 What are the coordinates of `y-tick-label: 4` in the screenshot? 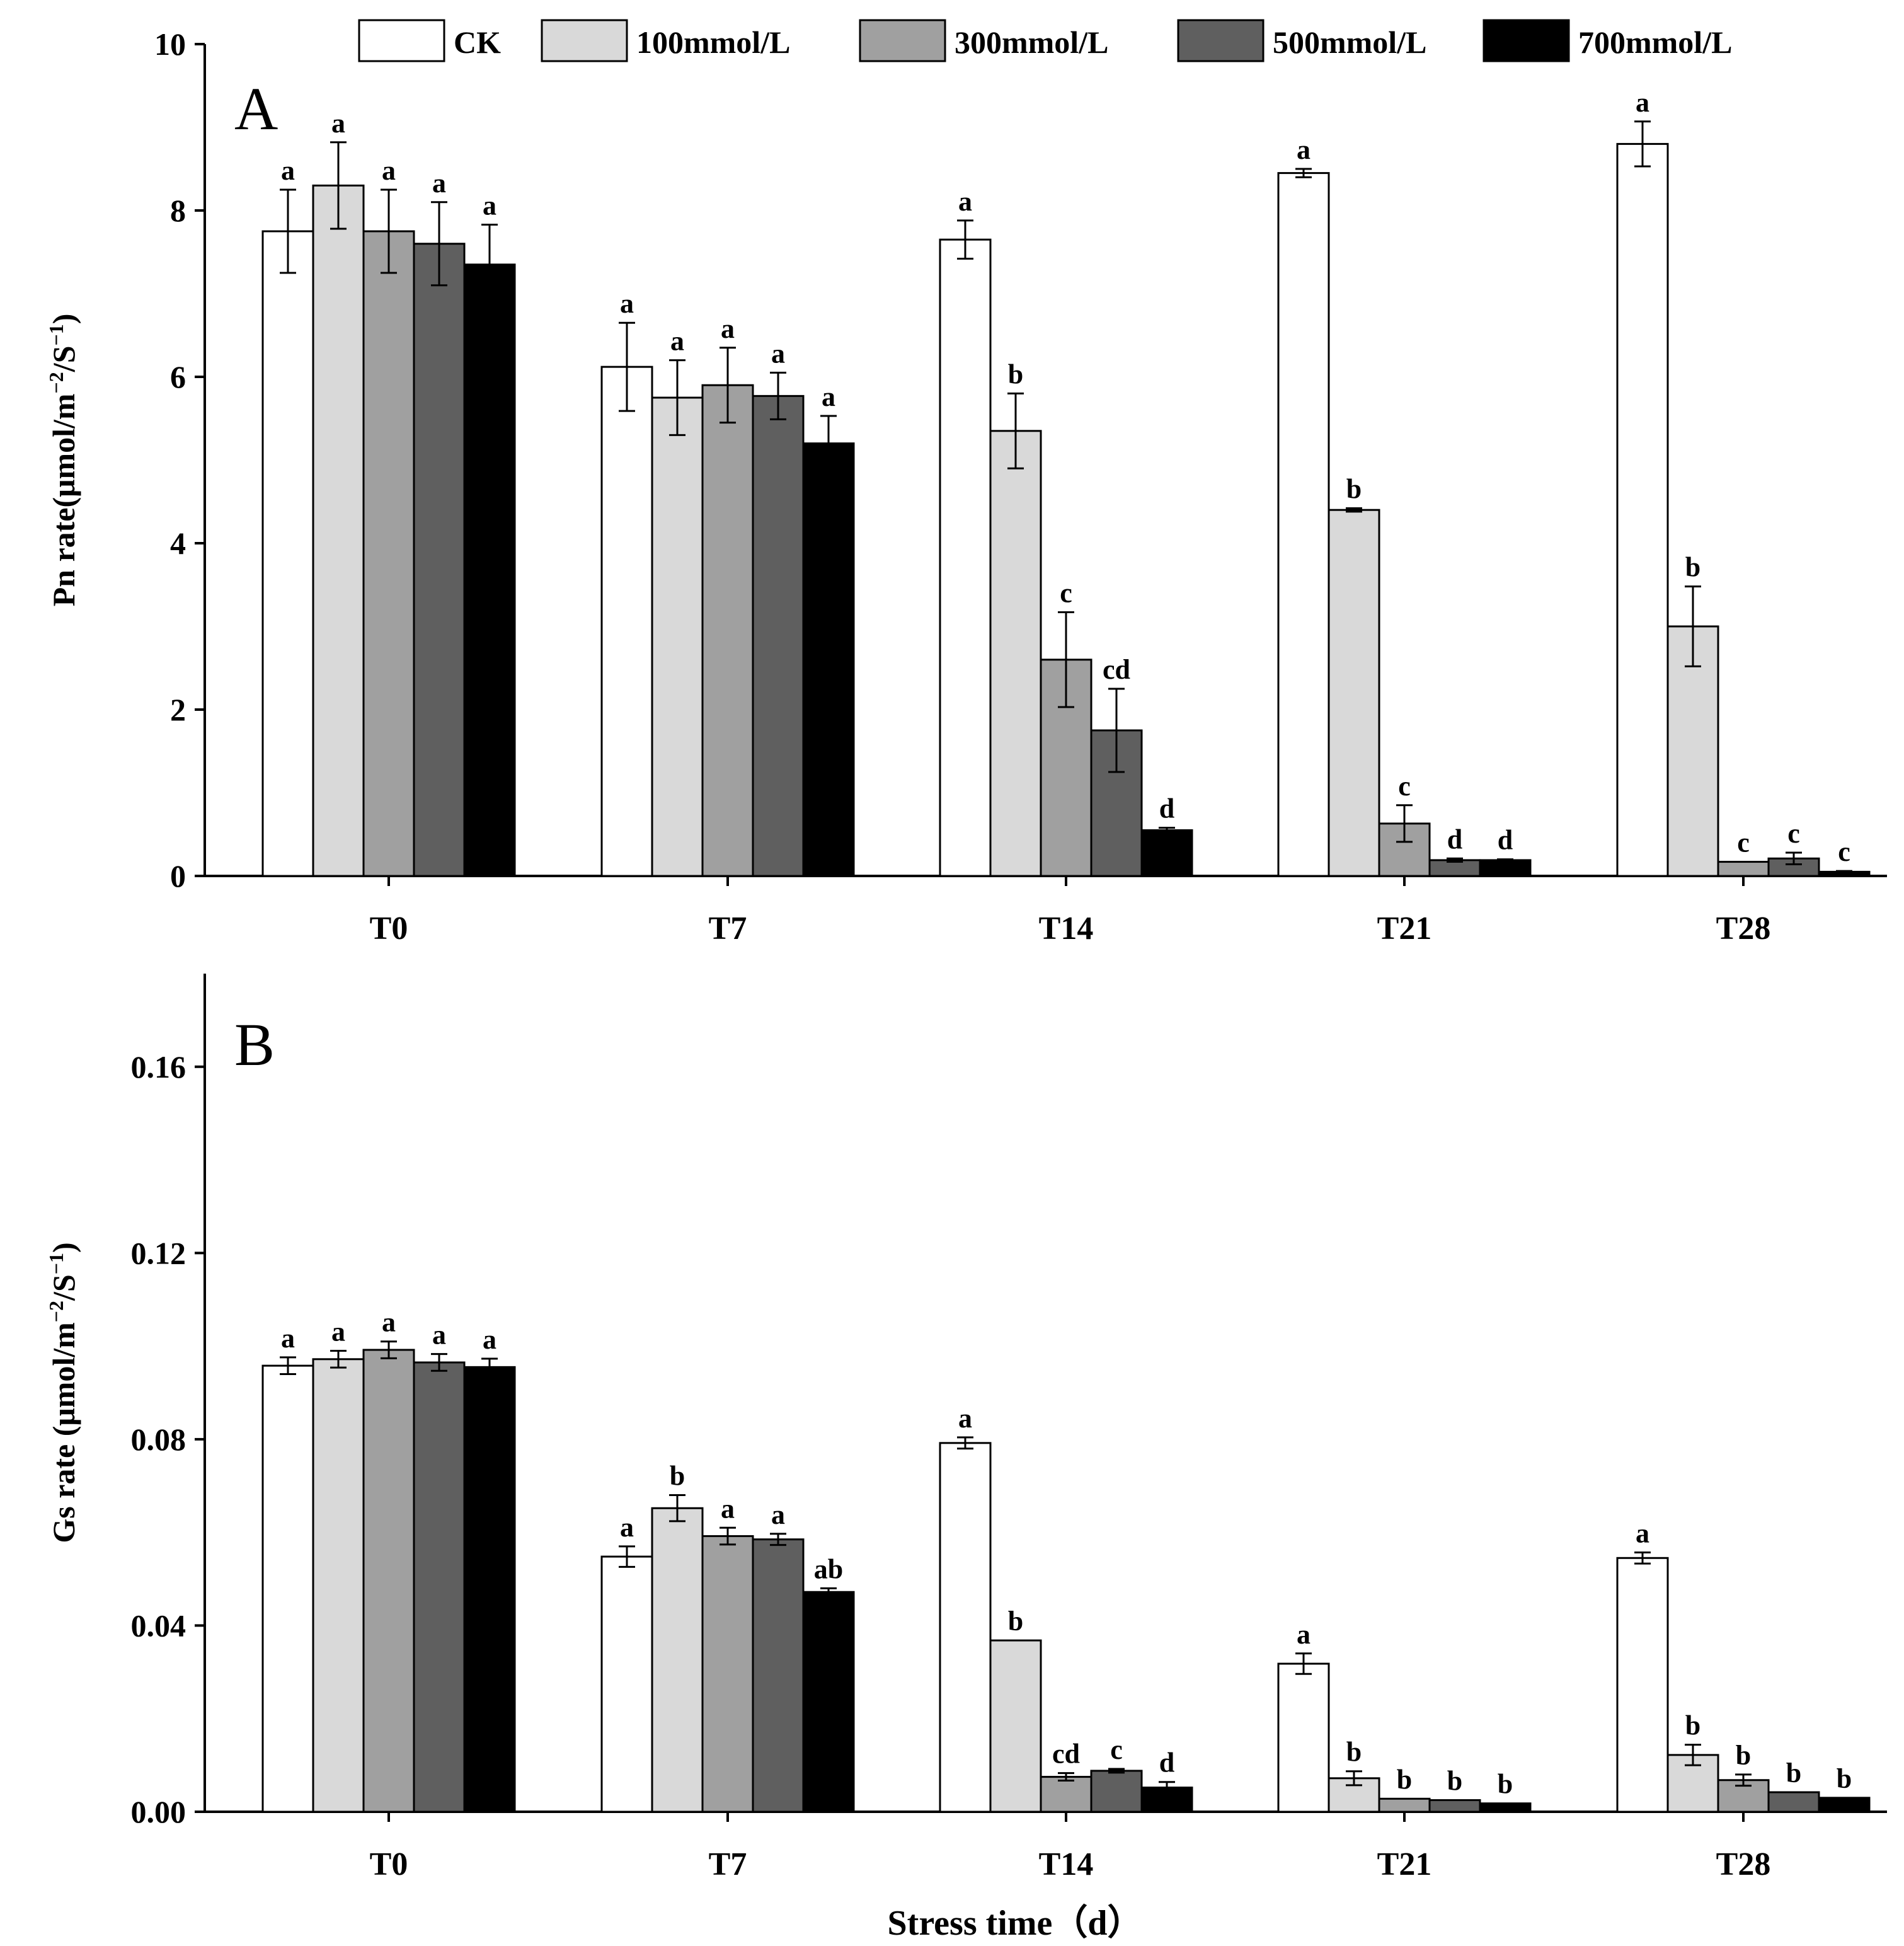 It's located at (178, 543).